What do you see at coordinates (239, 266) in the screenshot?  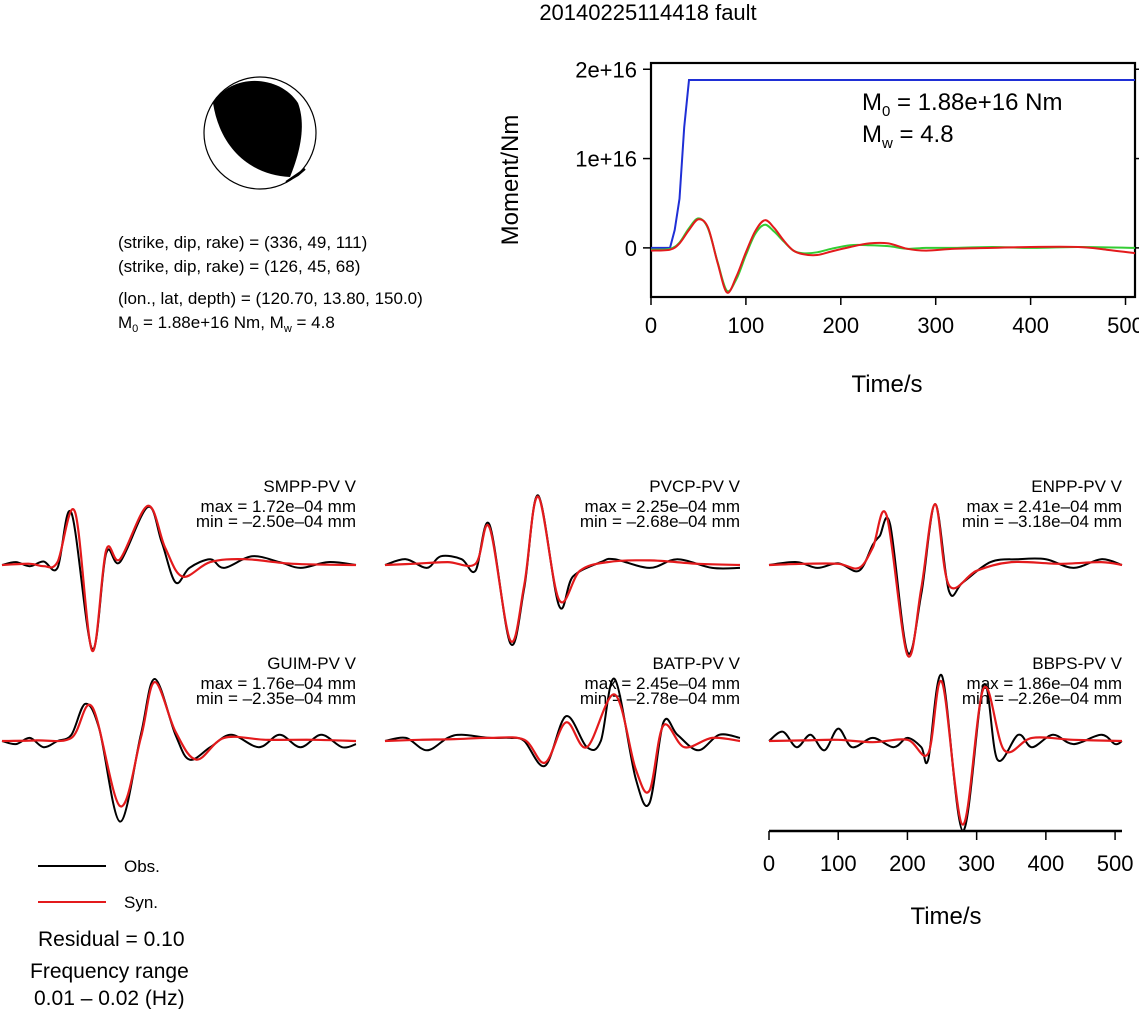 I see `mechanism-line-2: (strike, dip, rake) = (126, 45, 68)` at bounding box center [239, 266].